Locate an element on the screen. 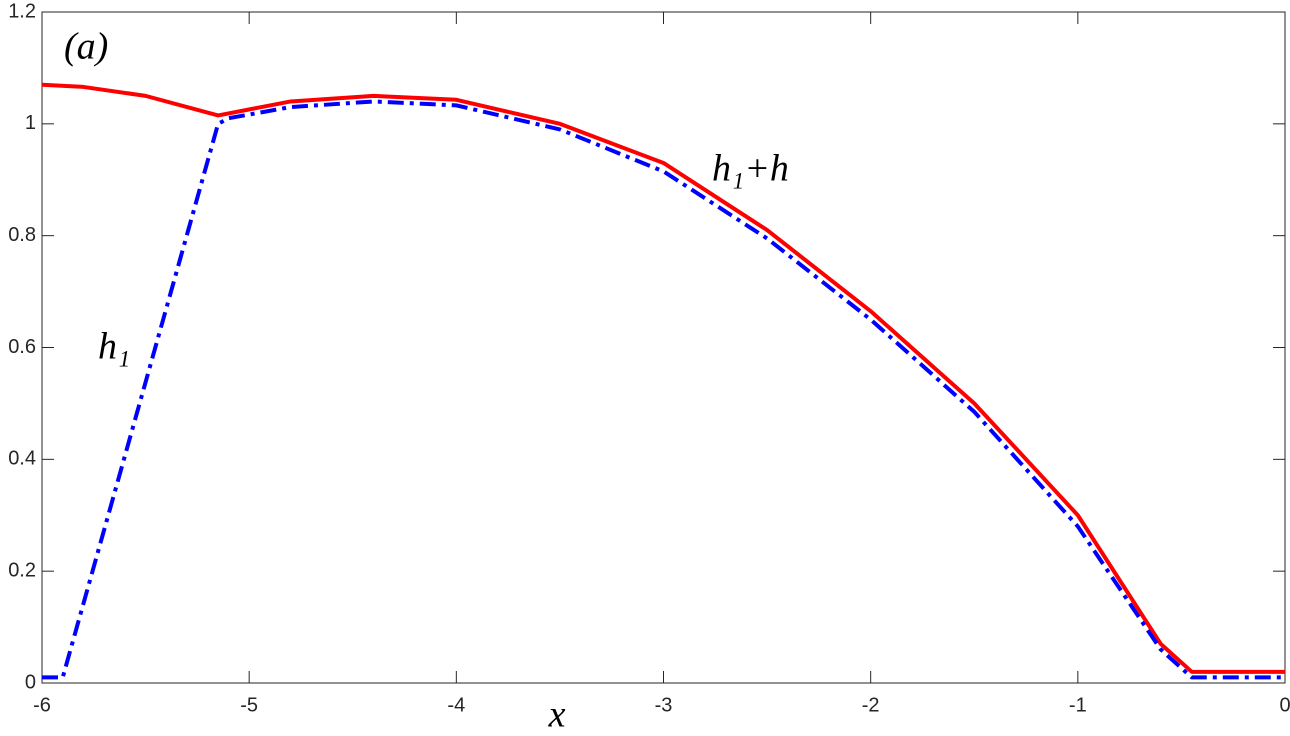 The width and height of the screenshot is (1290, 736). x-tick-label: -6 is located at coordinates (42, 705).